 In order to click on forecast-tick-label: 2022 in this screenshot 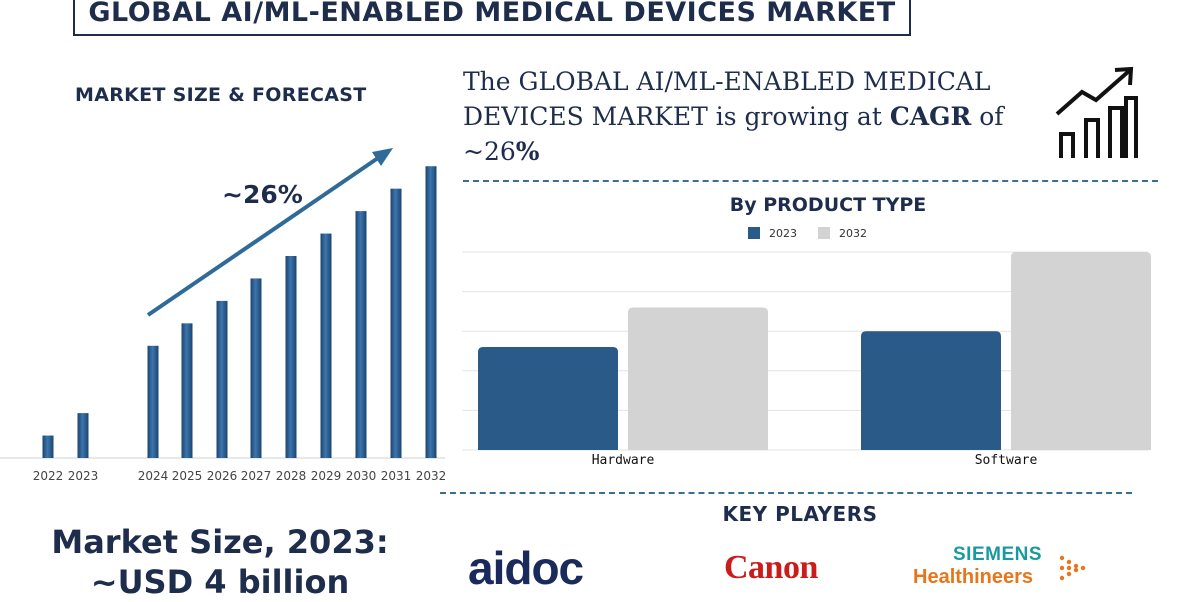, I will do `click(48, 476)`.